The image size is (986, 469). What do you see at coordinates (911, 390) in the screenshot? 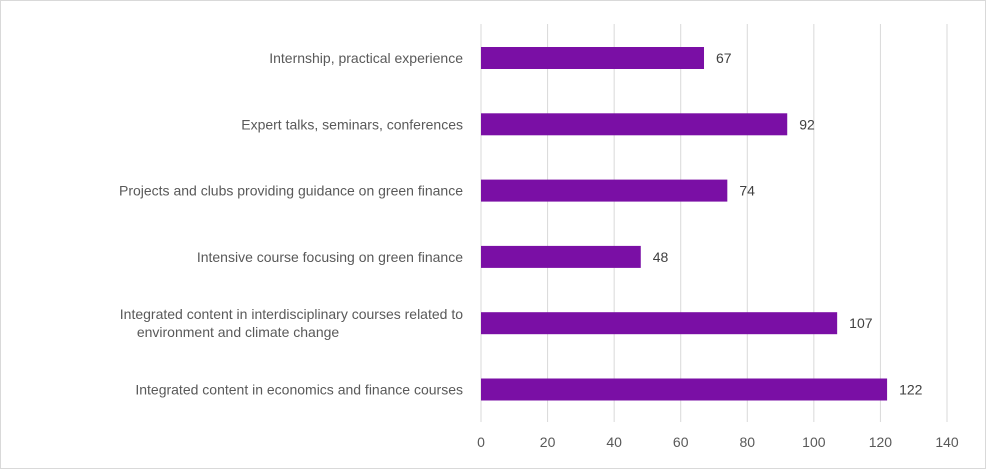
I see `data-label-6: 122` at bounding box center [911, 390].